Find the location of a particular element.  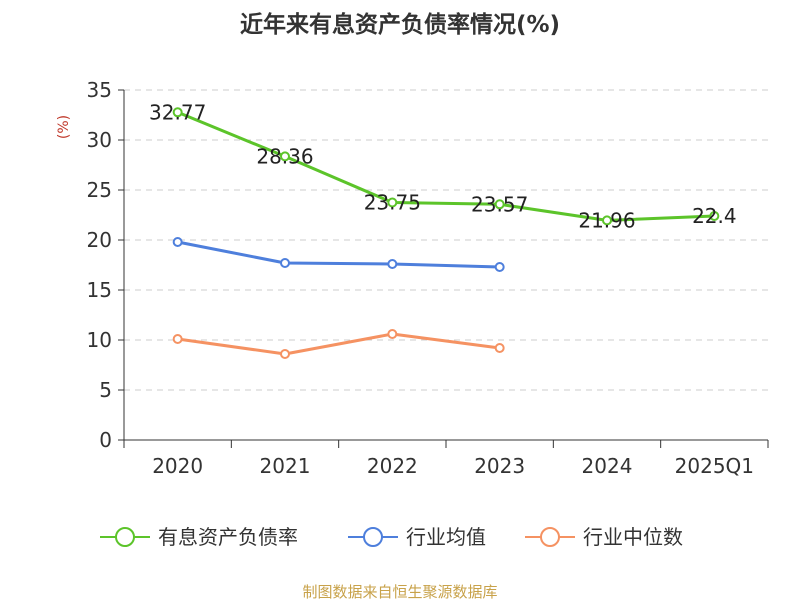

data-label: 28.36 is located at coordinates (284, 156).